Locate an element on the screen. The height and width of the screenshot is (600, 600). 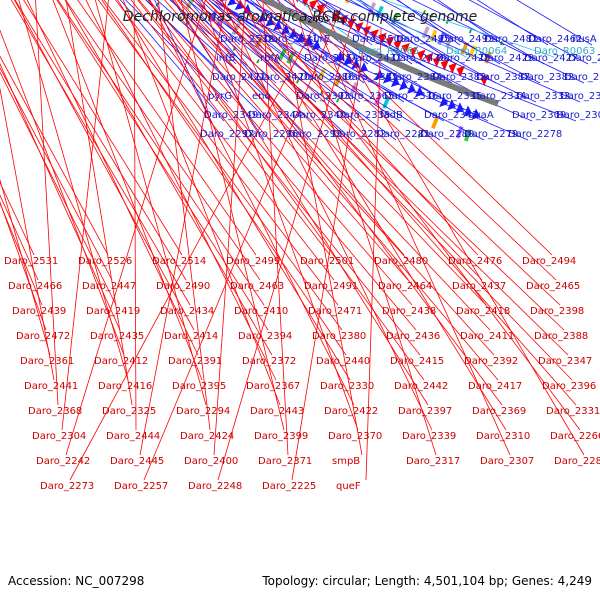
gene-label: Daro_2335 is located at coordinates (455, 96).